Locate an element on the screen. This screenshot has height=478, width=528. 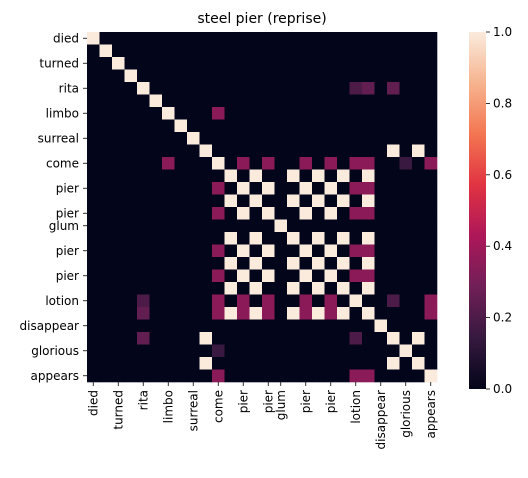
colorbar-tick-label: 0.2 is located at coordinates (502, 318).